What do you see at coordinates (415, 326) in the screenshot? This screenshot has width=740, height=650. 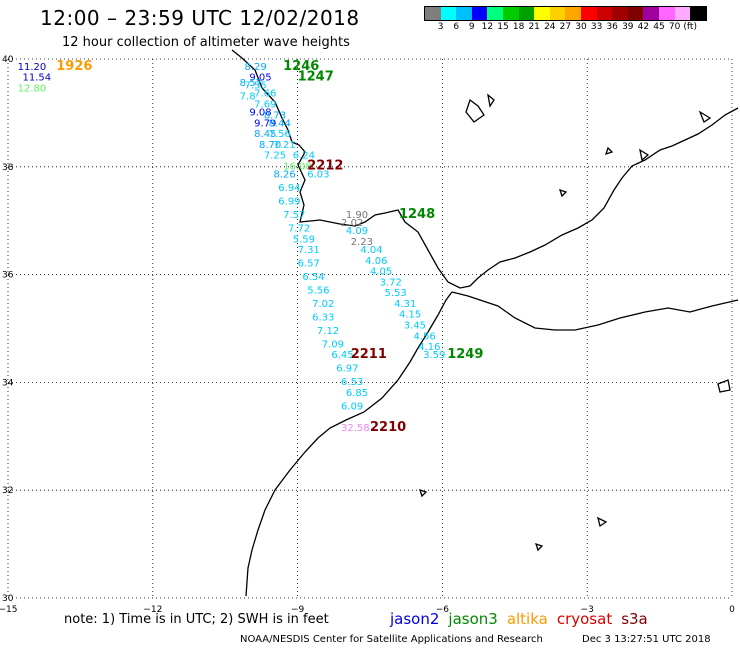 I see `swh-value: 3.45` at bounding box center [415, 326].